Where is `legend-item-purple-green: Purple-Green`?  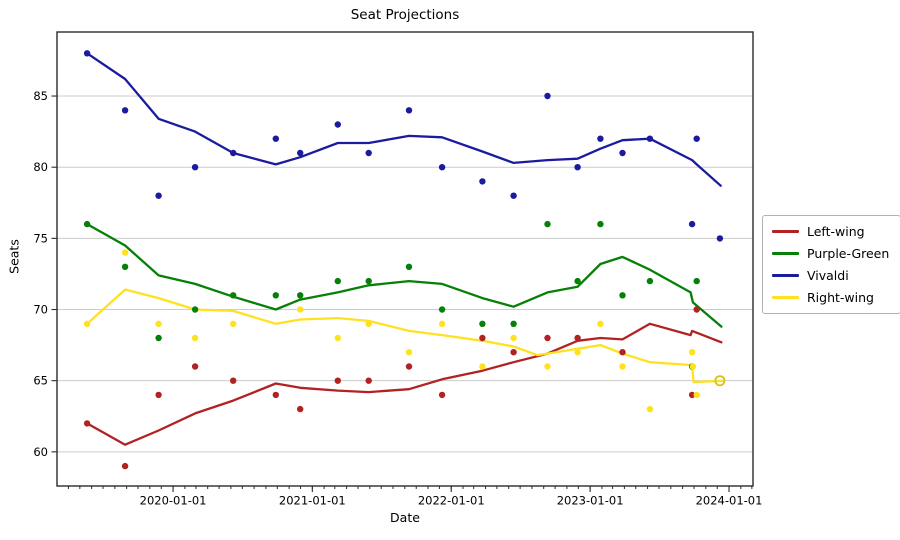
legend-item-purple-green: Purple-Green is located at coordinates (830, 253).